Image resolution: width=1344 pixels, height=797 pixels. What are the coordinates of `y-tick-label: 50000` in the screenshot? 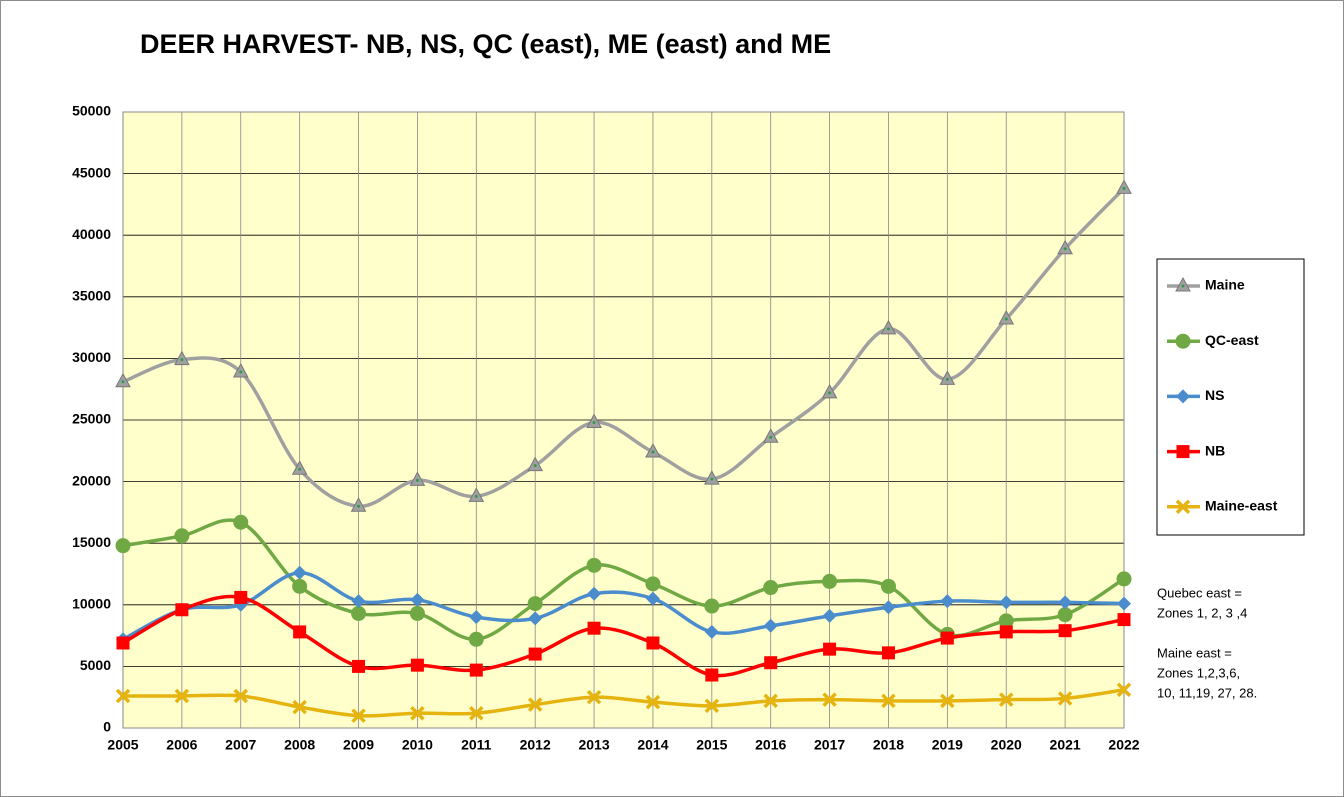 It's located at (91, 111).